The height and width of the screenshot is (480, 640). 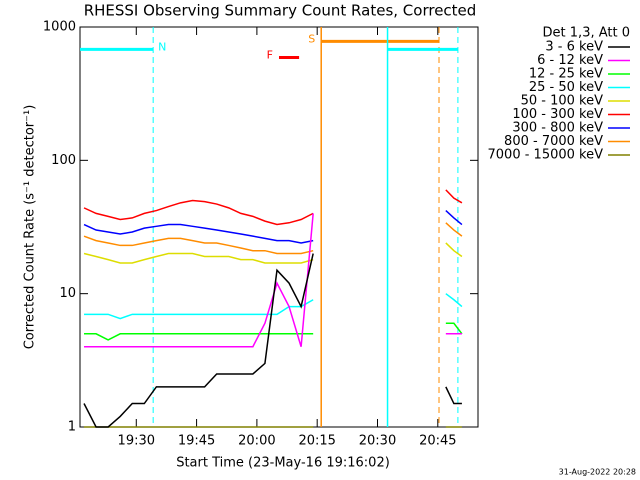 What do you see at coordinates (586, 33) in the screenshot?
I see `legend-title: Det 1,3, Att 0` at bounding box center [586, 33].